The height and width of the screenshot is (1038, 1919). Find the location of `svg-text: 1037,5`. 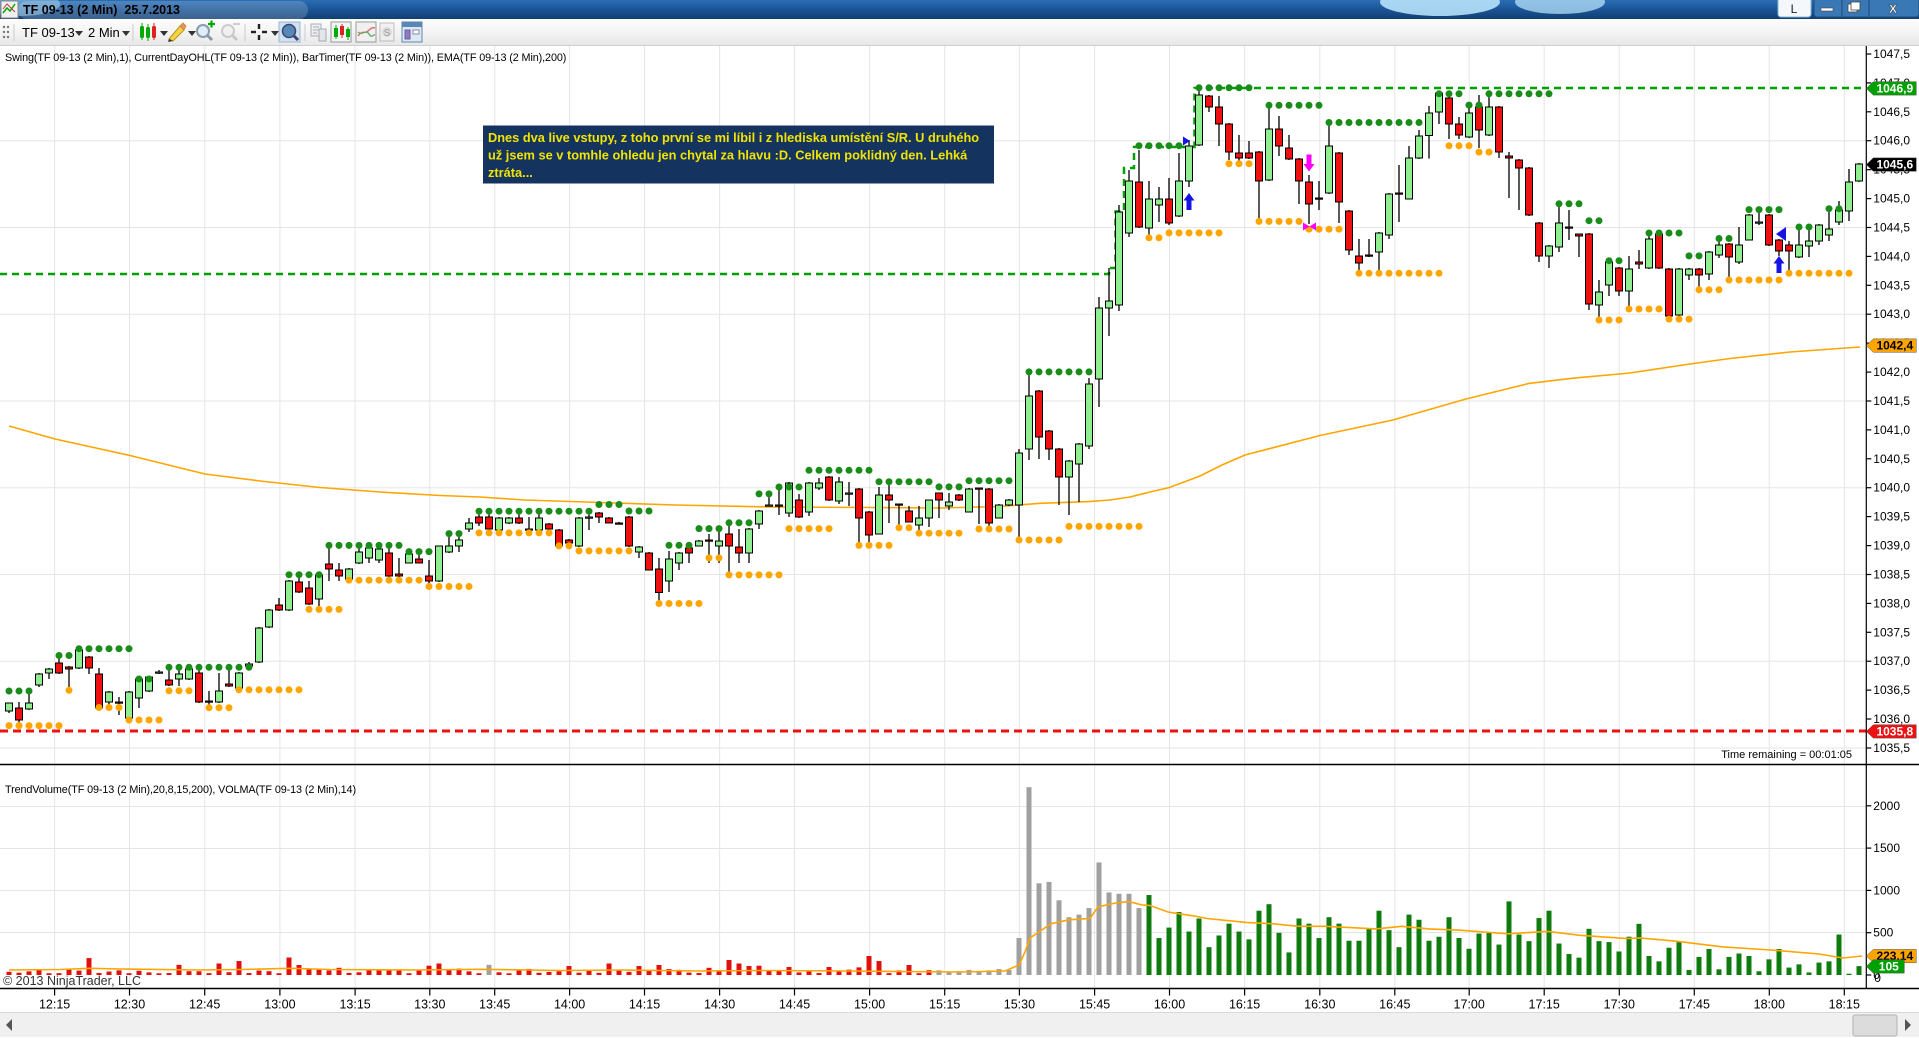

svg-text: 1037,5 is located at coordinates (1891, 632).